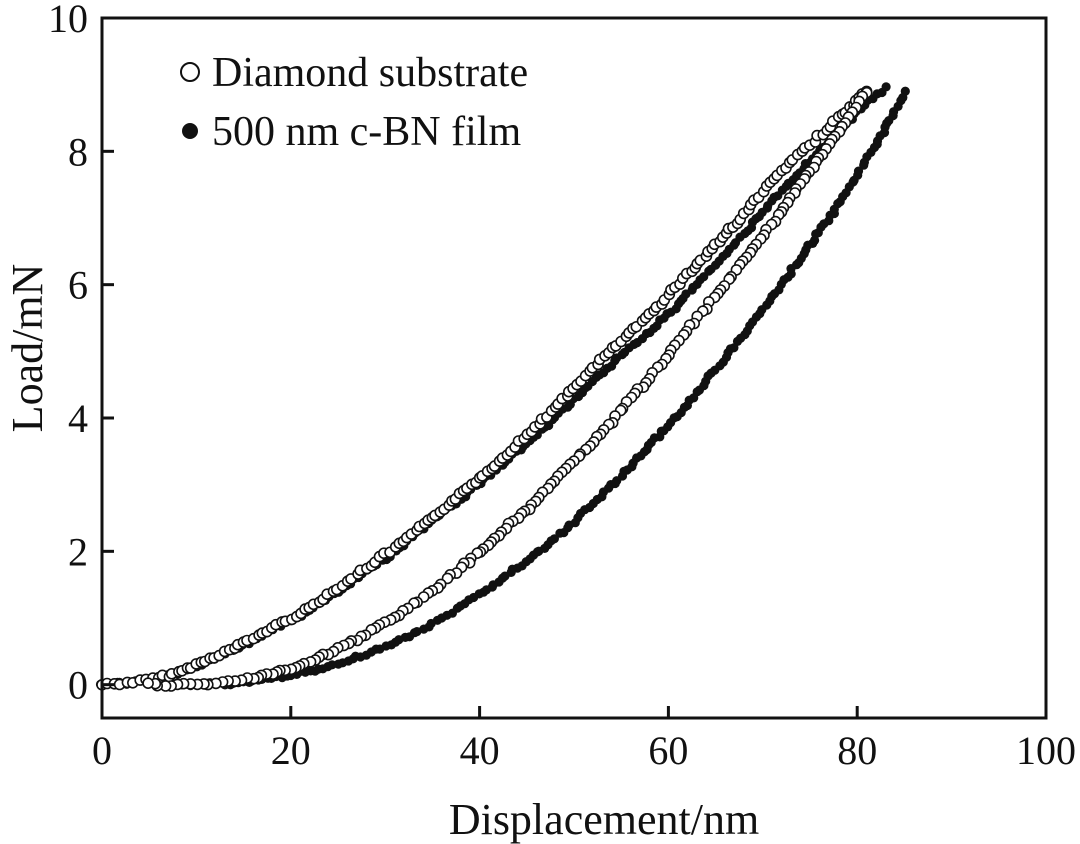  I want to click on y-tick-label: 6, so click(78, 285).